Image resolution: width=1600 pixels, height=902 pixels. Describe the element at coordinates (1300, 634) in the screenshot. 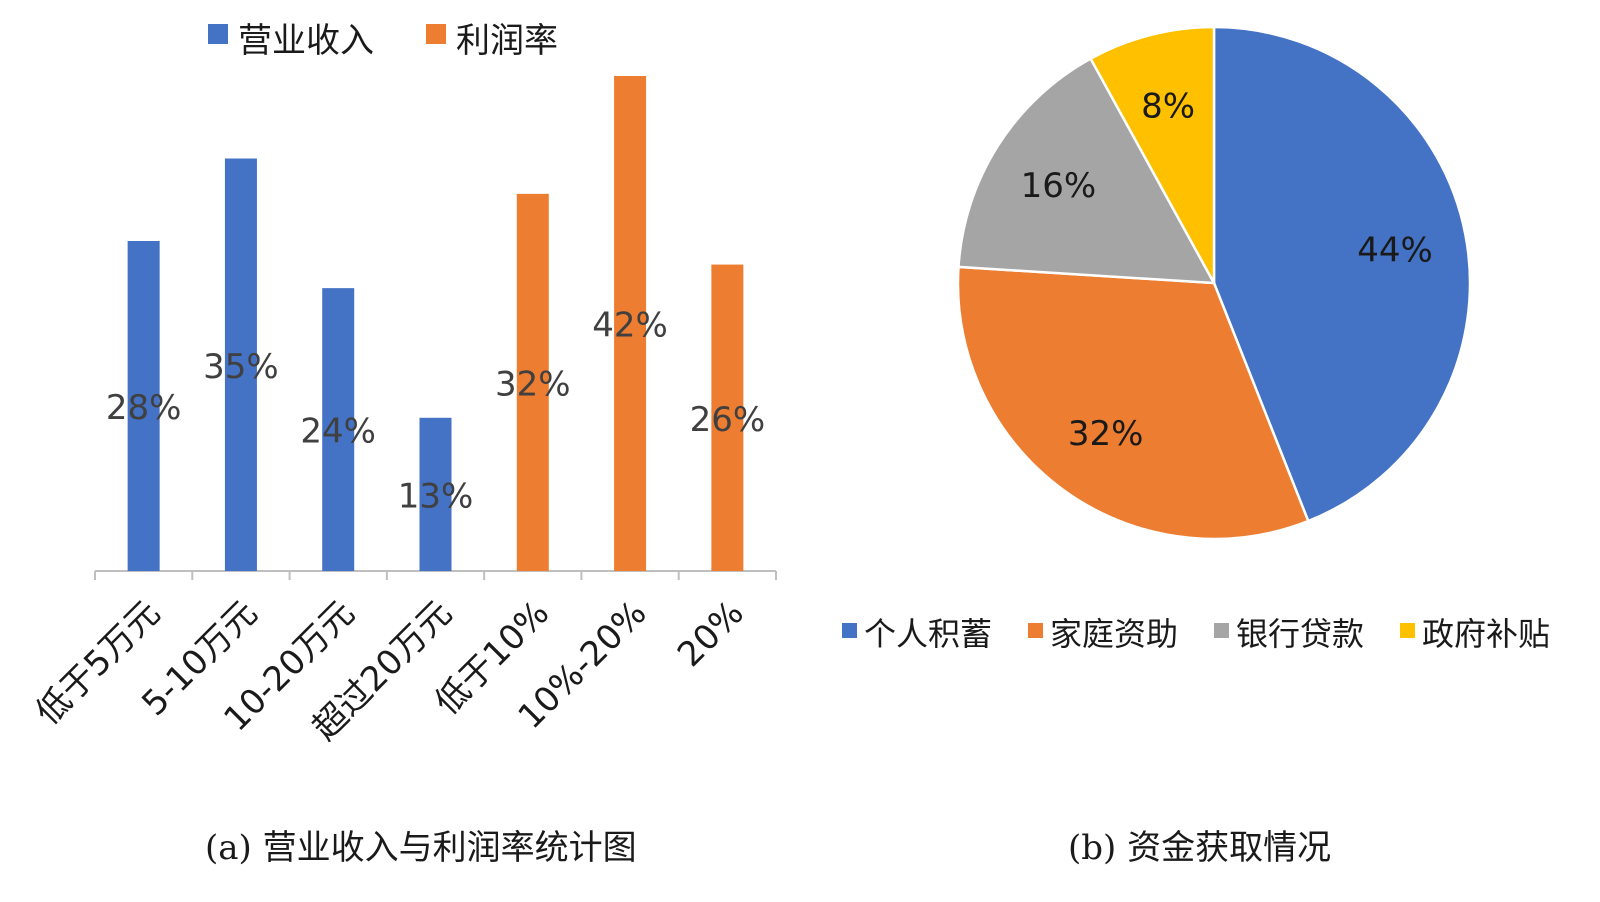

I see `pie-legend-label-3: 银行贷款` at that location.